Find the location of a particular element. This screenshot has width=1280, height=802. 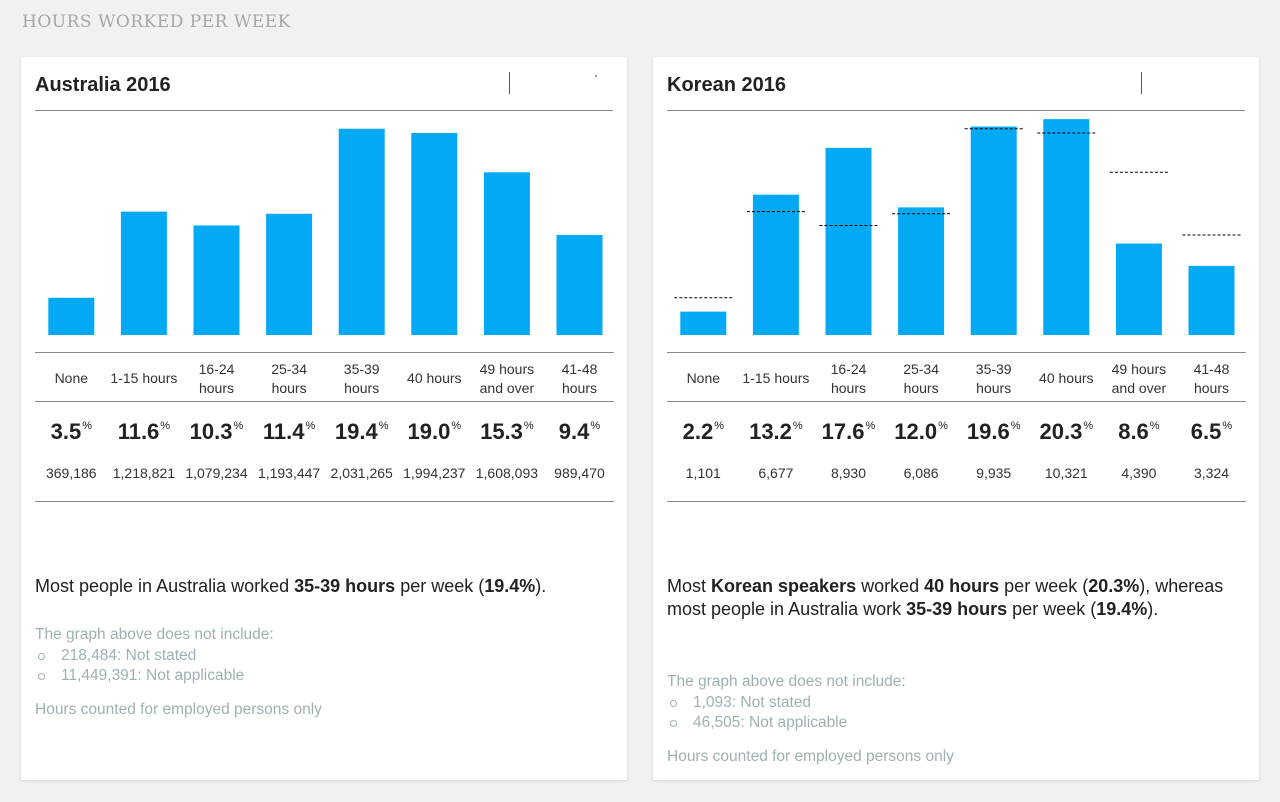

note-item: 46,505: Not applicable is located at coordinates (810, 723).